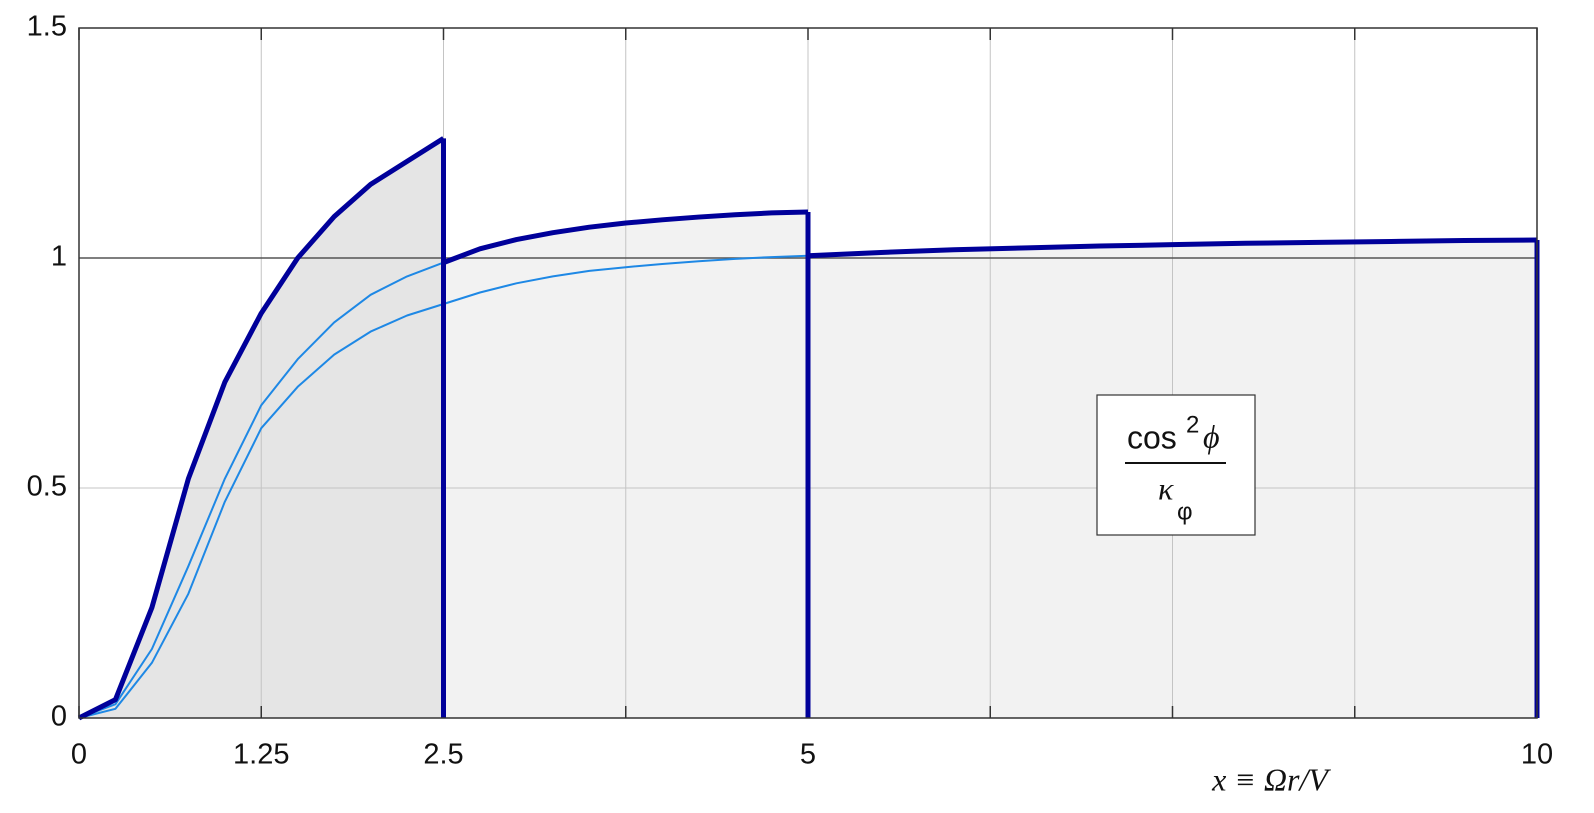  I want to click on annotation-subscript: φ, so click(1185, 511).